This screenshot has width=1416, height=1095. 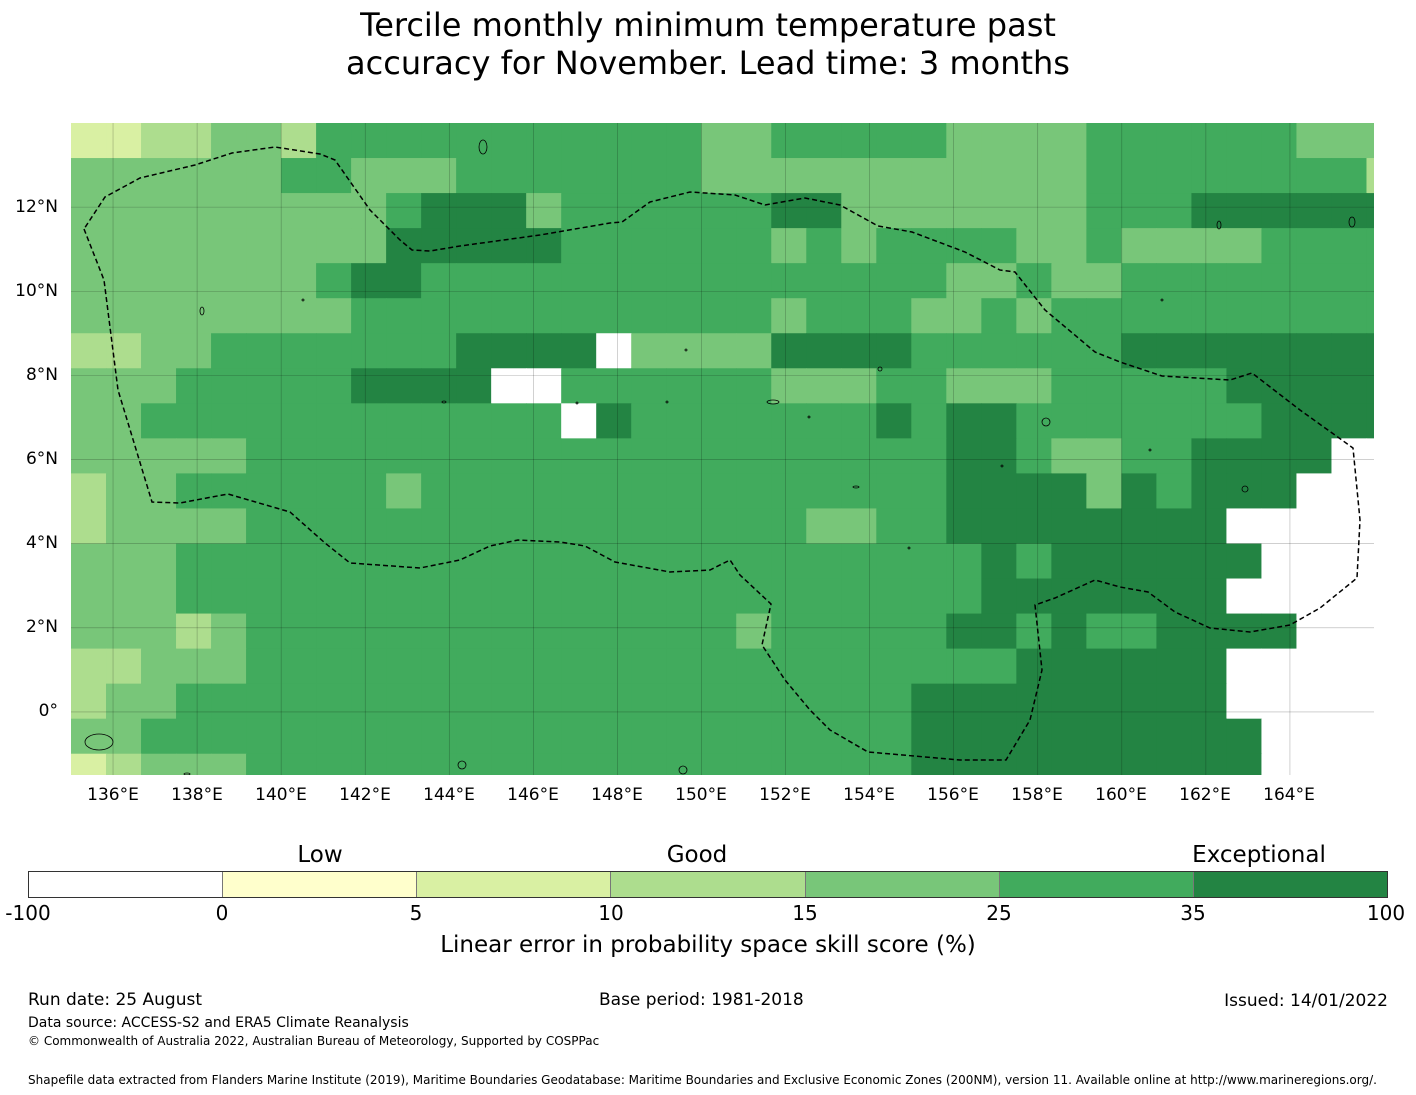 I want to click on issued-date: Issued: 14/01/2022, so click(x=1306, y=1001).